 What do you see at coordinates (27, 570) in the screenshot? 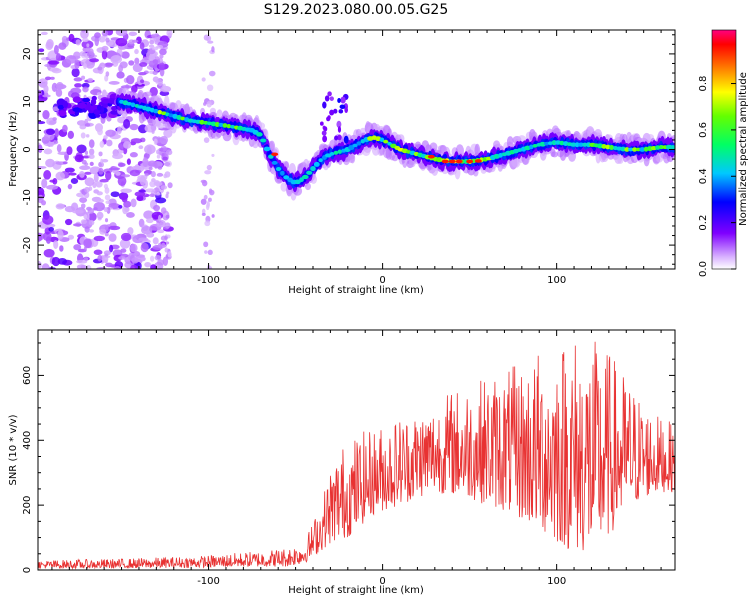
I see `y-tick-label: 0` at bounding box center [27, 570].